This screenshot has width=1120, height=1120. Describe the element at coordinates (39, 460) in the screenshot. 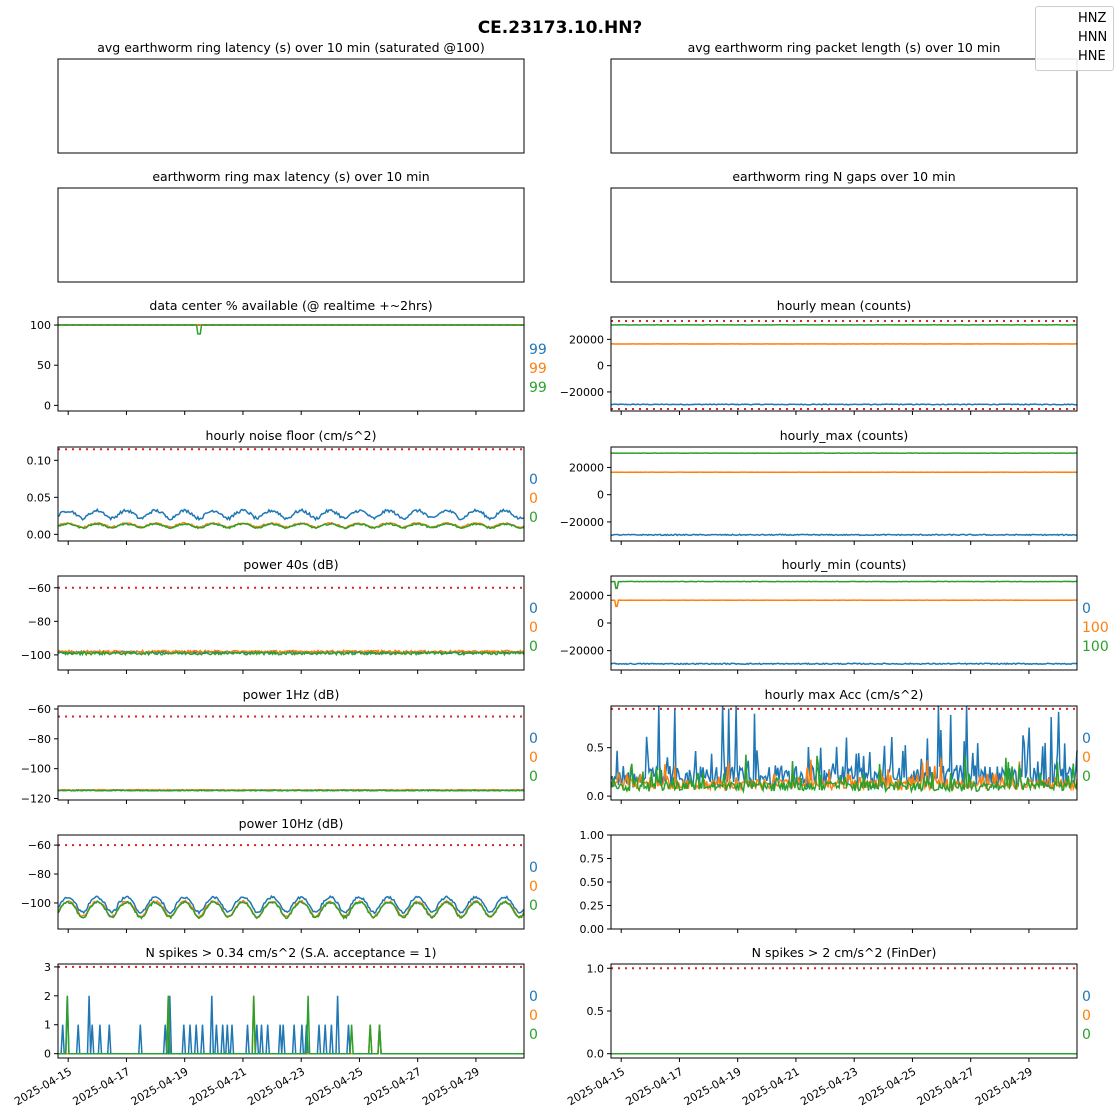

I see `y-tick-label: 0.10` at that location.